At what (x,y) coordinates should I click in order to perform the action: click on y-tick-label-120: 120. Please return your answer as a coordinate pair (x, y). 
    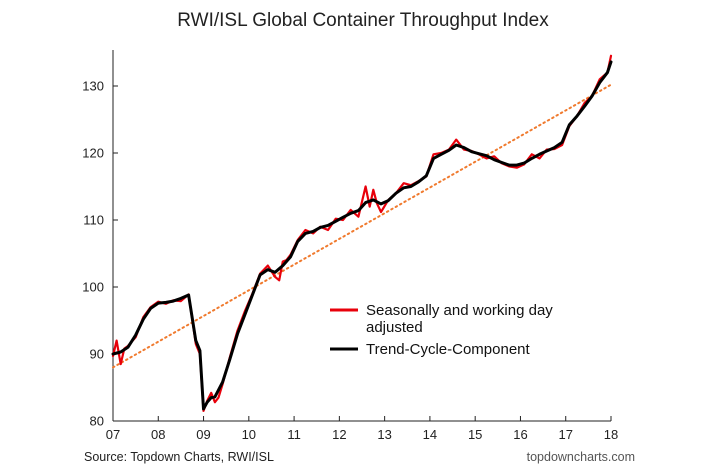
    Looking at the image, I should click on (93, 153).